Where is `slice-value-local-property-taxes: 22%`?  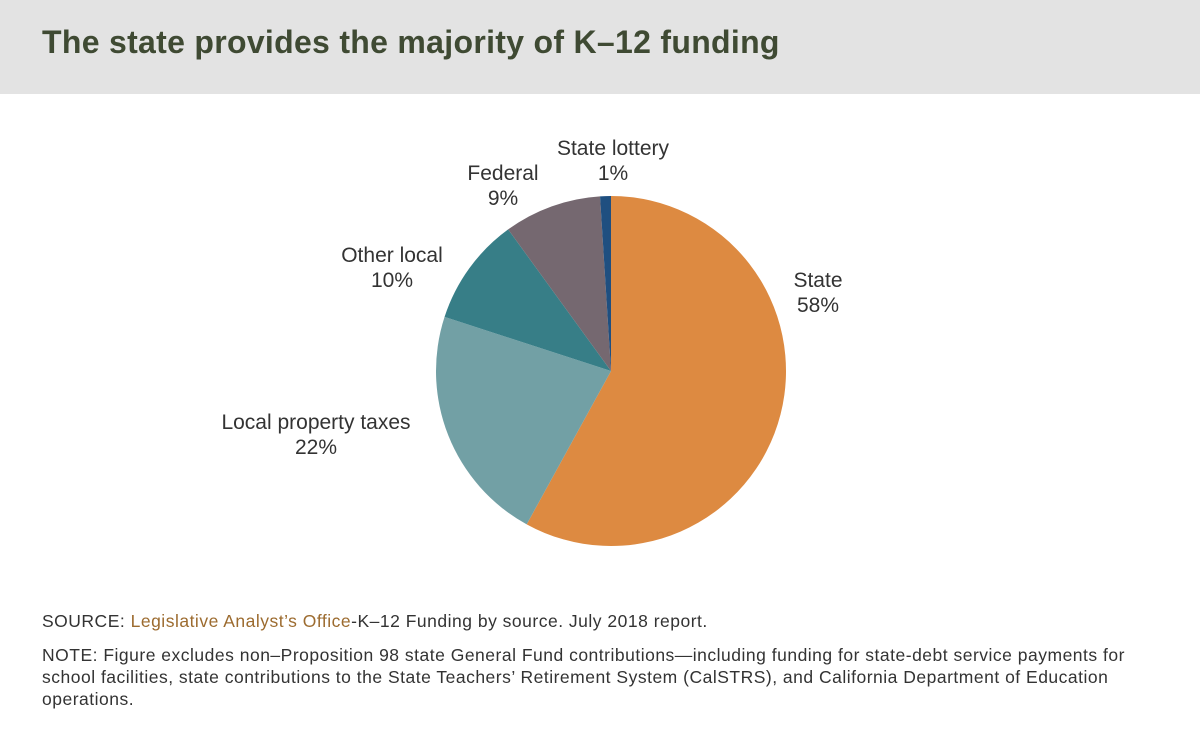 slice-value-local-property-taxes: 22% is located at coordinates (316, 447).